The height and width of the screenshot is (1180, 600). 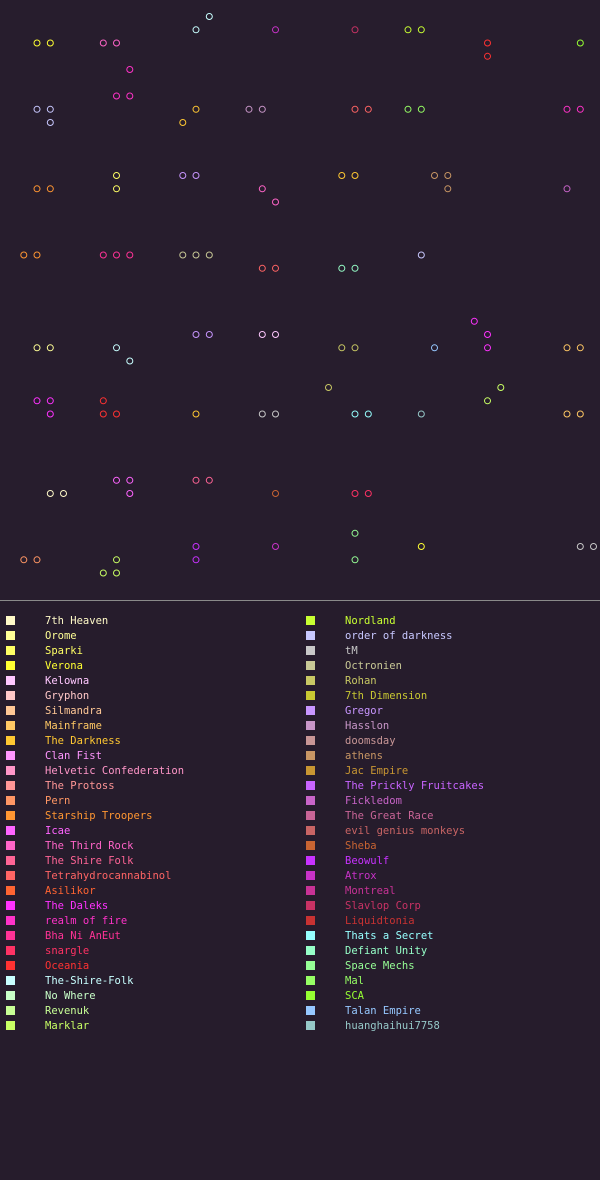 What do you see at coordinates (67, 1026) in the screenshot?
I see `legend-label: Marklar` at bounding box center [67, 1026].